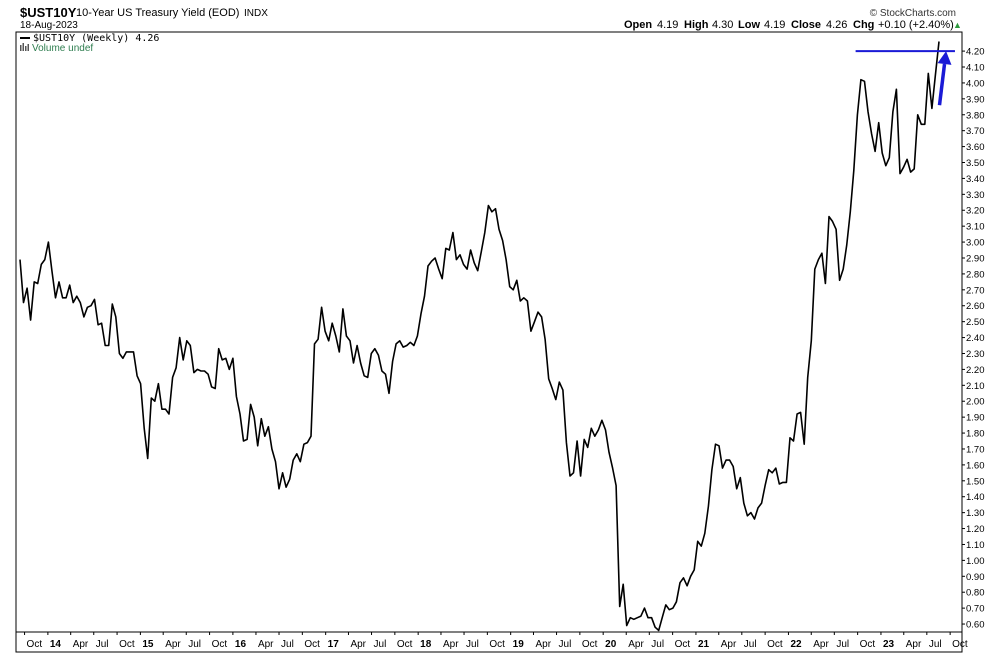 This screenshot has width=1004, height=659. I want to click on legend-series-label: $UST10Y (Weekly) 4.26, so click(96, 38).